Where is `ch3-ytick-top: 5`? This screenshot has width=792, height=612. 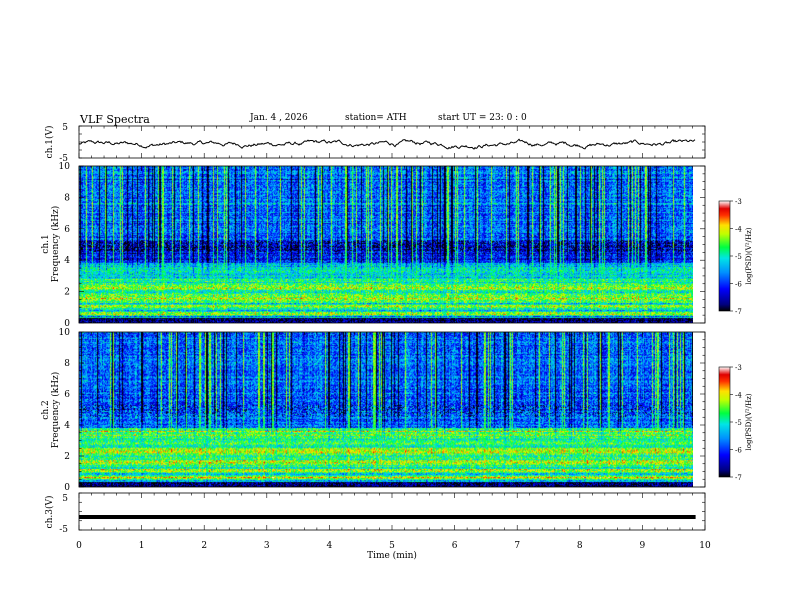
ch3-ytick-top: 5 is located at coordinates (65, 499).